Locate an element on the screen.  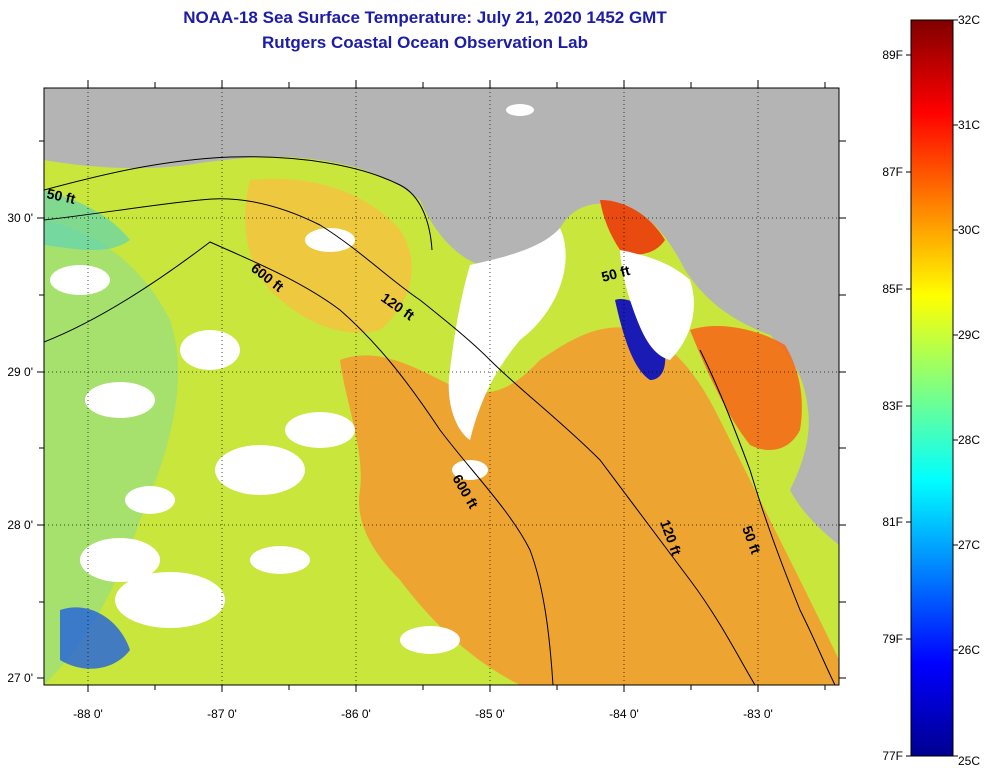
cool-zone-west is located at coordinates (111, 452).